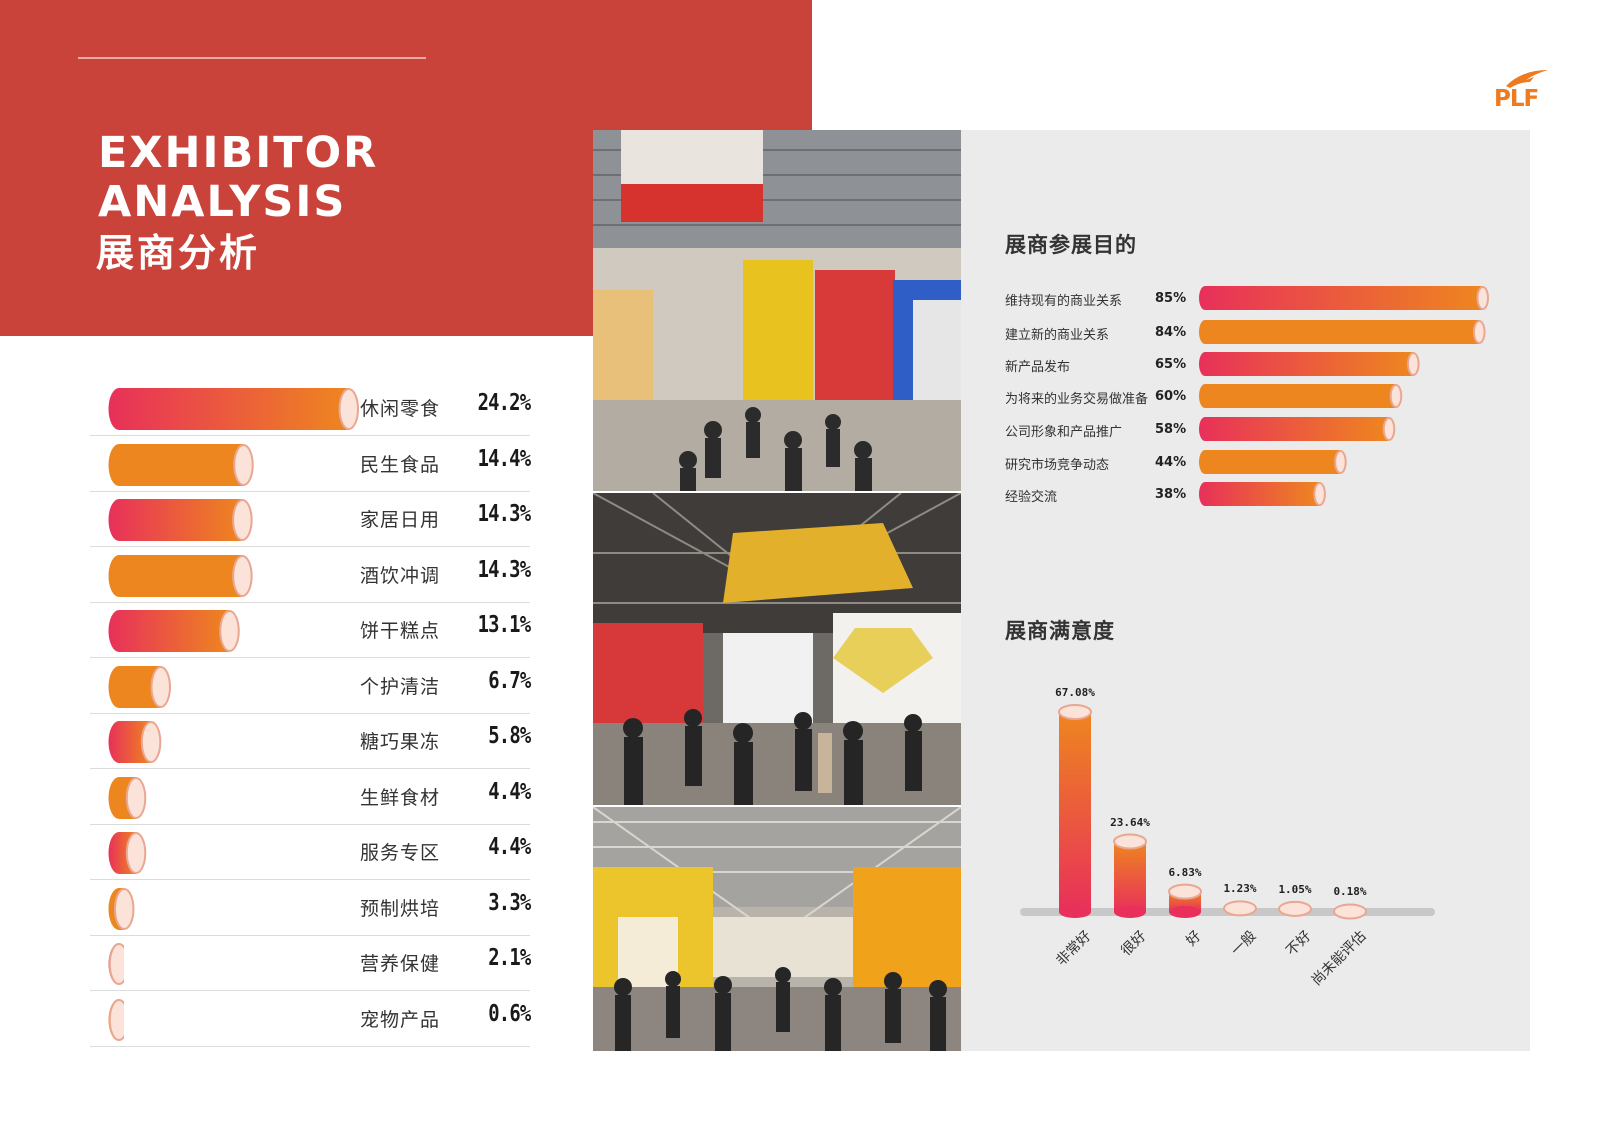  I want to click on purpose-label: 维持现有的商业关系, so click(1064, 301).